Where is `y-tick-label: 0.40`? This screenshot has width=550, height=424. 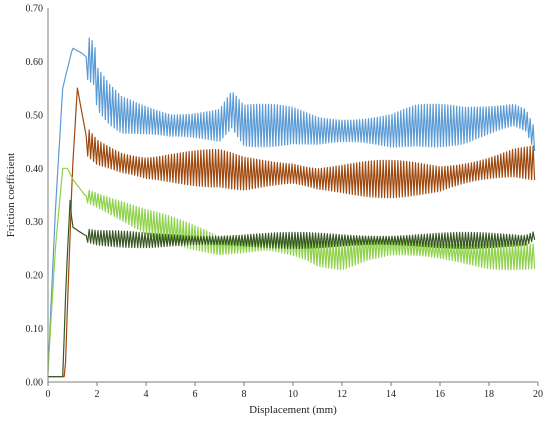
y-tick-label: 0.40 is located at coordinates (35, 169).